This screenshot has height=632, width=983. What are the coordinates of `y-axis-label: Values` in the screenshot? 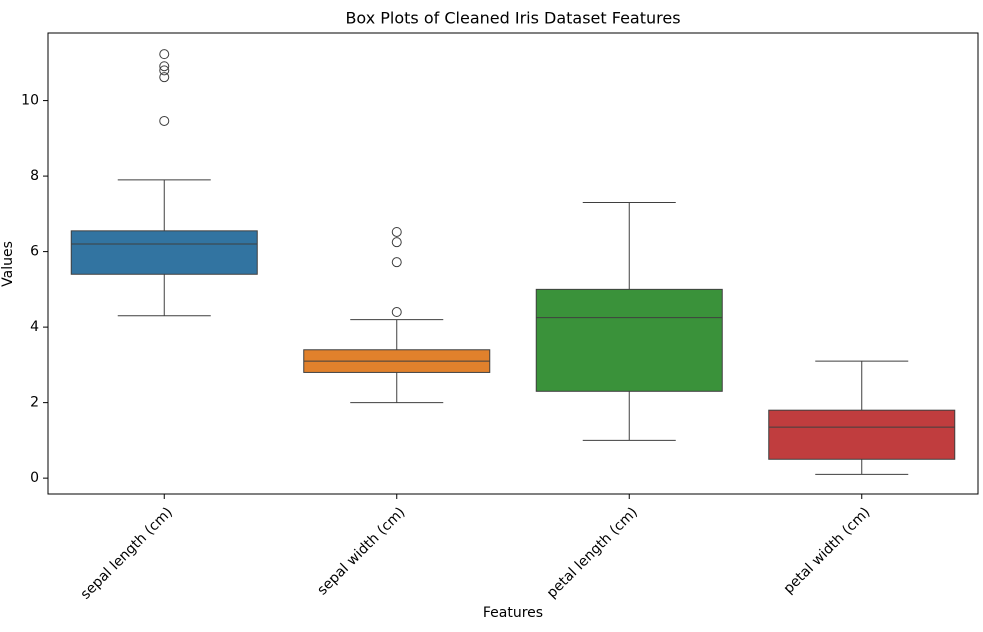 It's located at (8, 264).